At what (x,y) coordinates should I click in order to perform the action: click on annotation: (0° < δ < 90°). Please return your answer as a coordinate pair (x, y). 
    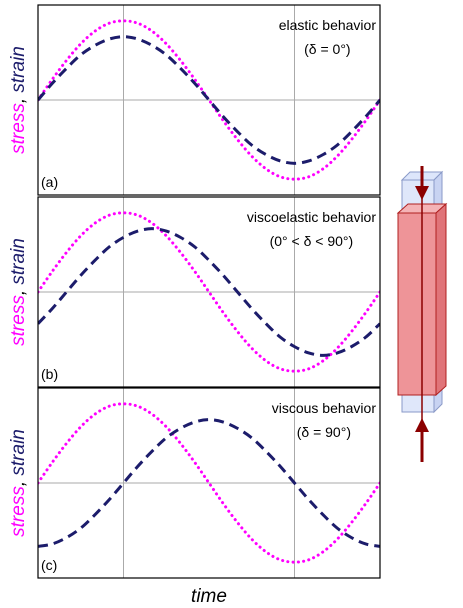
    Looking at the image, I should click on (312, 241).